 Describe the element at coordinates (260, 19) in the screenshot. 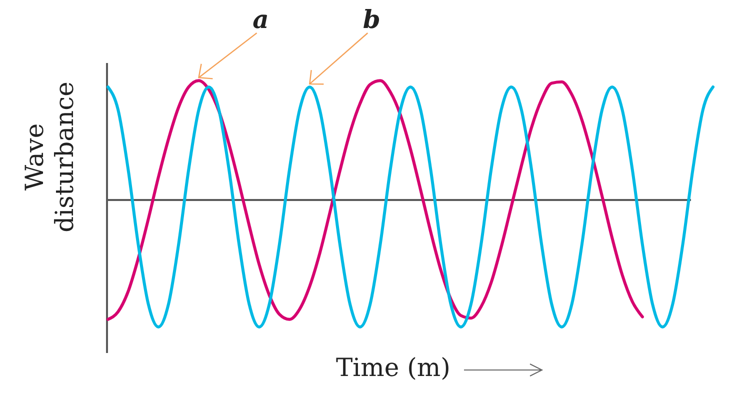

I see `text: a` at that location.